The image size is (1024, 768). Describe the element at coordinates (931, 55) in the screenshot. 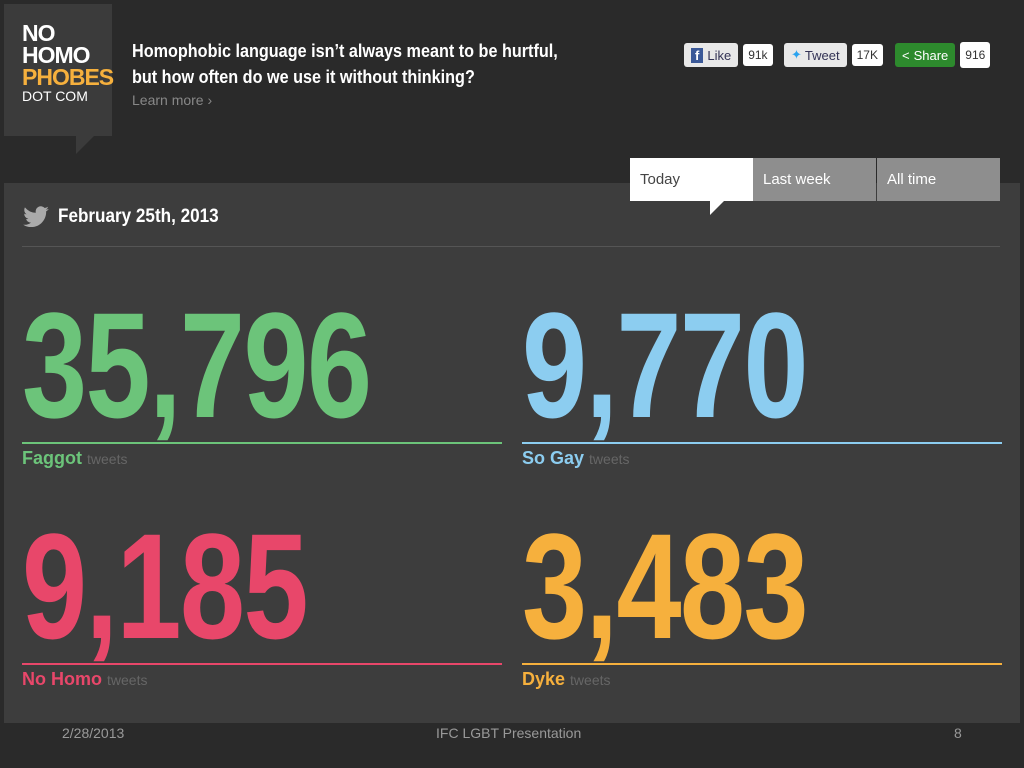

I see `share-label: Share` at that location.